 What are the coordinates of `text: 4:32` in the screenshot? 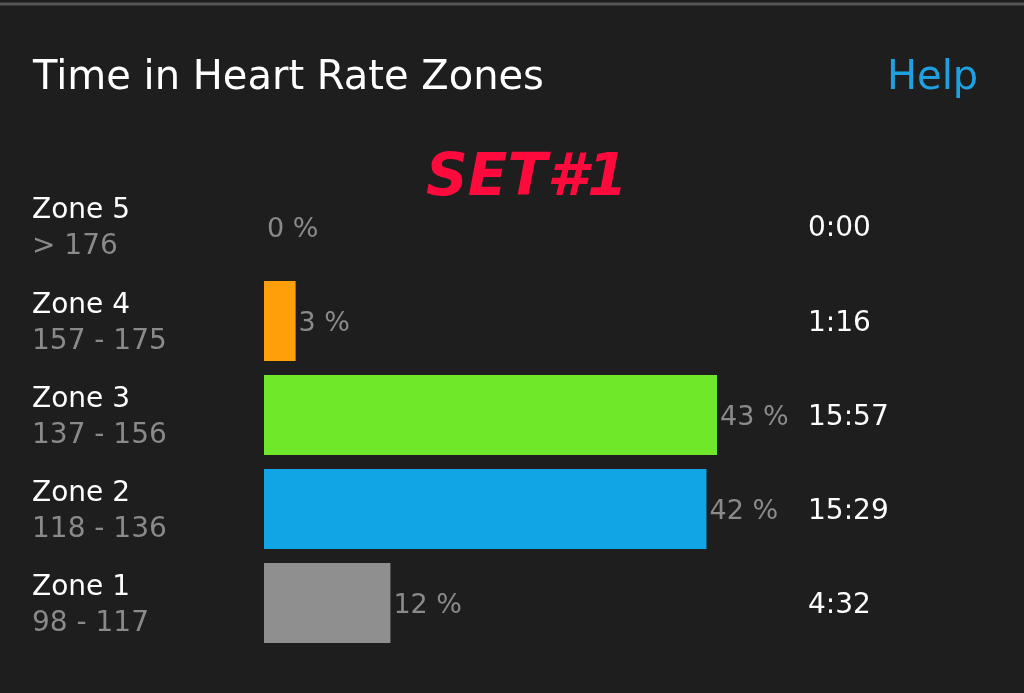 It's located at (839, 603).